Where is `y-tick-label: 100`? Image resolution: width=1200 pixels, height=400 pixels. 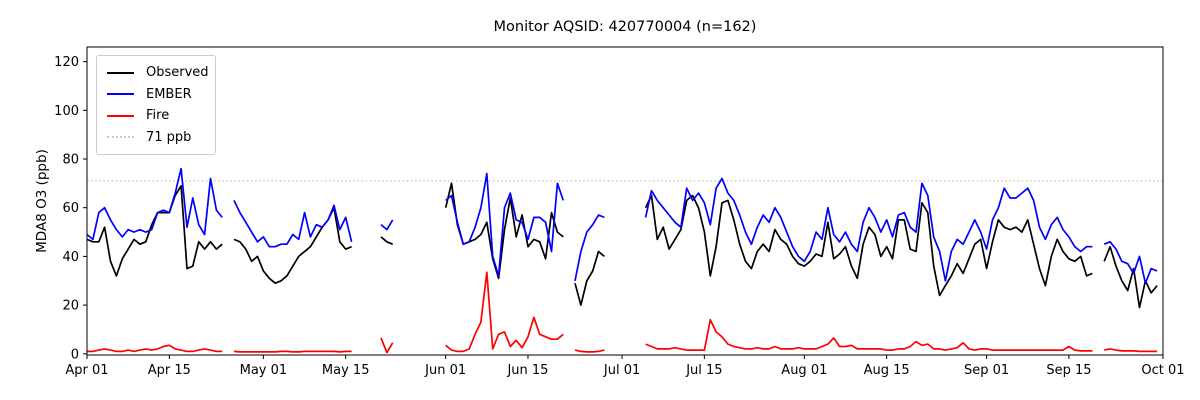
y-tick-label: 100 is located at coordinates (66, 111).